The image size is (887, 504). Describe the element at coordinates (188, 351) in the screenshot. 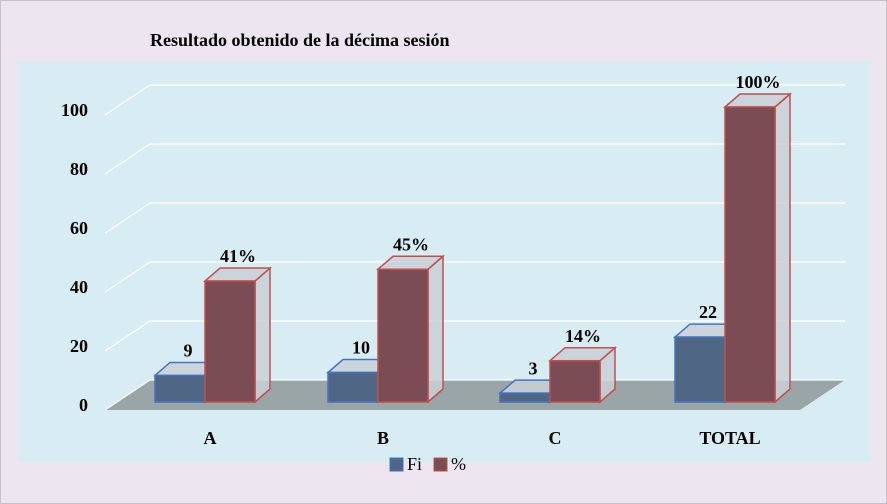

I see `value-label: 9` at that location.